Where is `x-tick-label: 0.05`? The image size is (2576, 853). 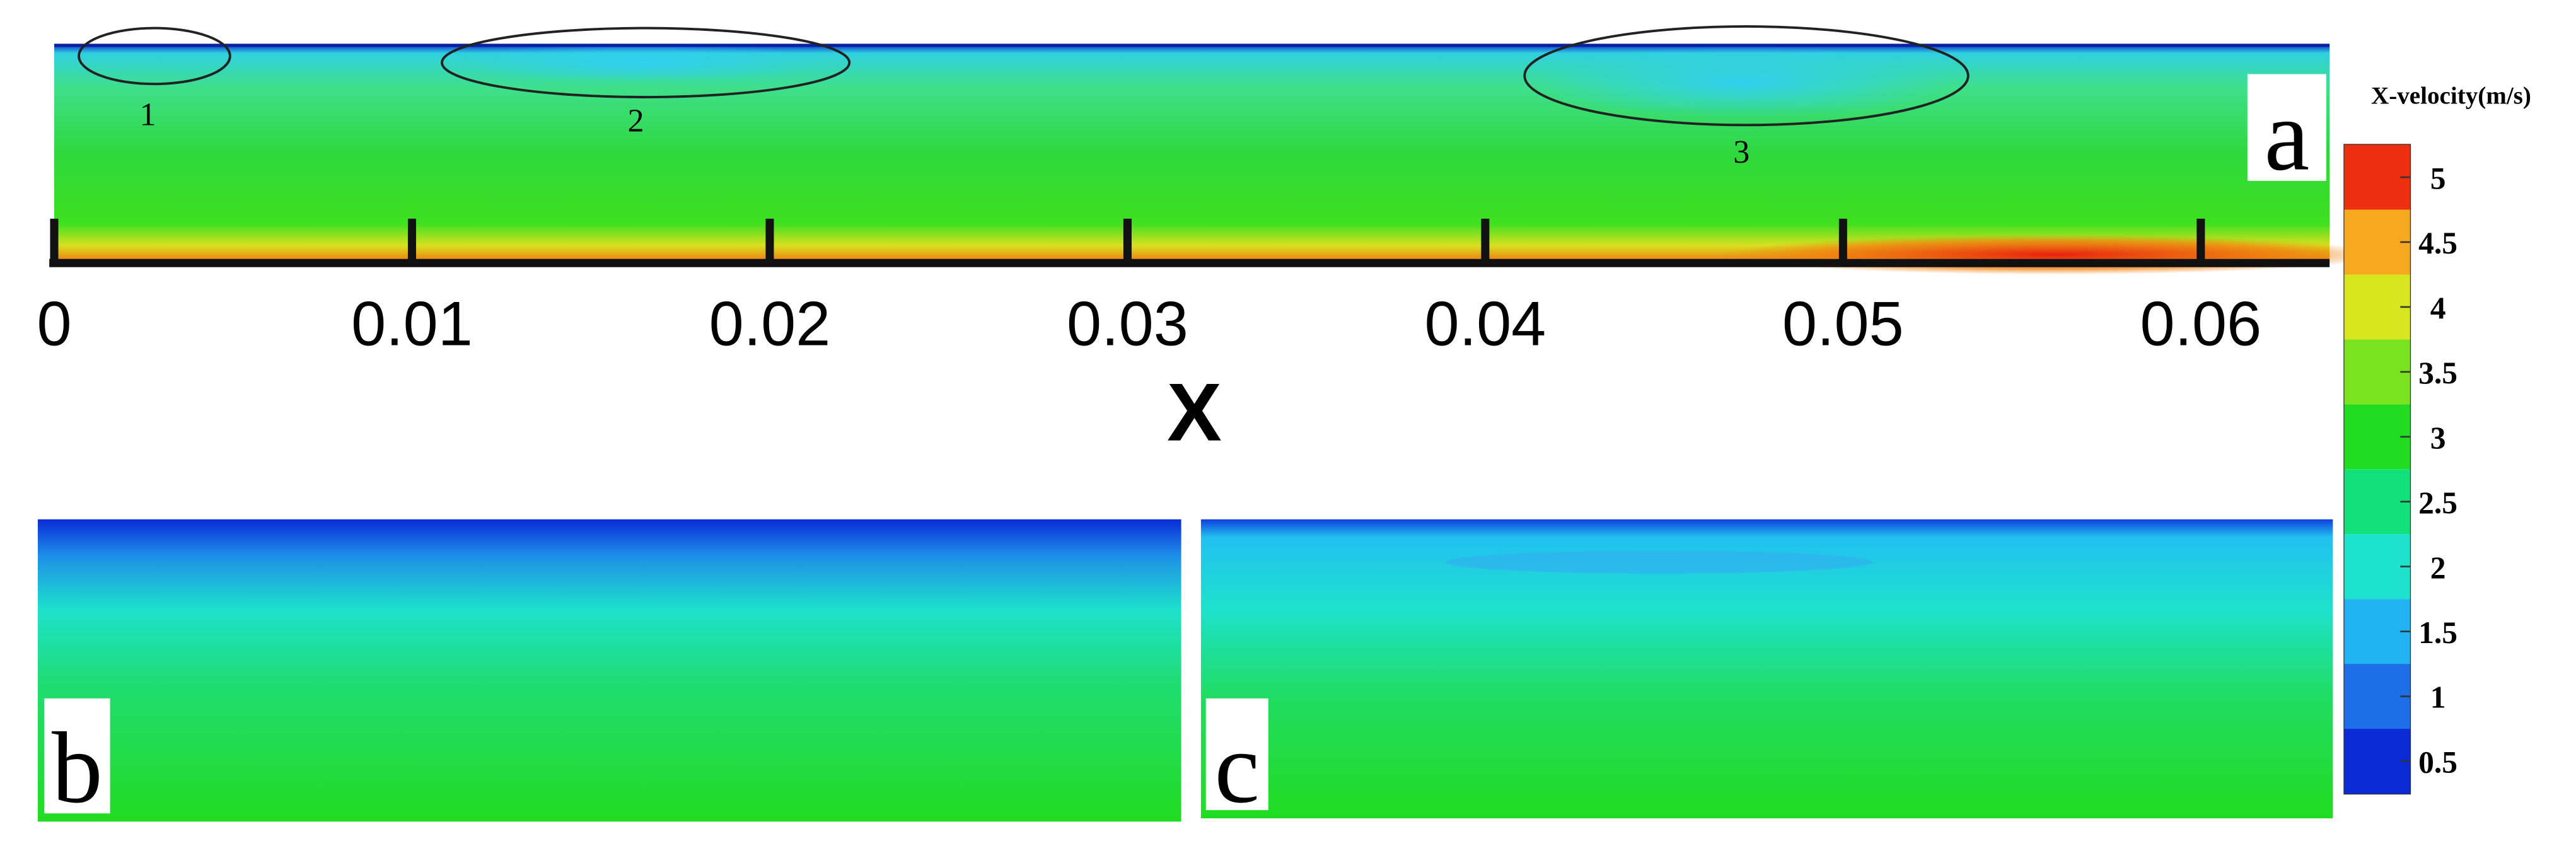 x-tick-label: 0.05 is located at coordinates (1843, 324).